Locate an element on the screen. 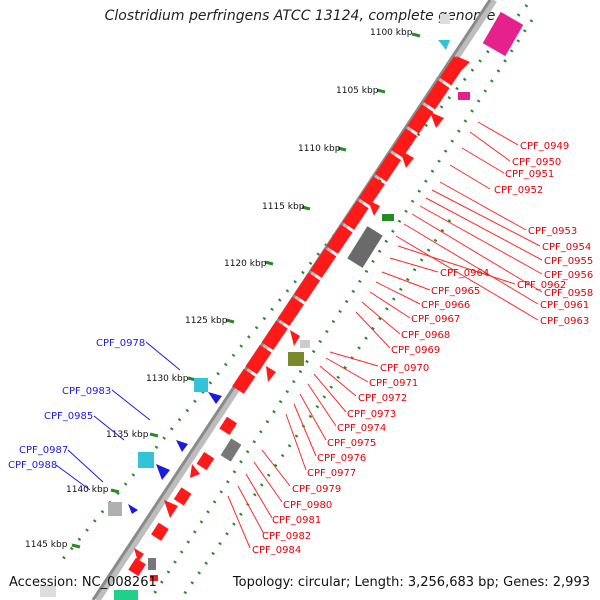 Image resolution: width=600 pixels, height=600 pixels. tick-label: 1115 kbp is located at coordinates (283, 207).